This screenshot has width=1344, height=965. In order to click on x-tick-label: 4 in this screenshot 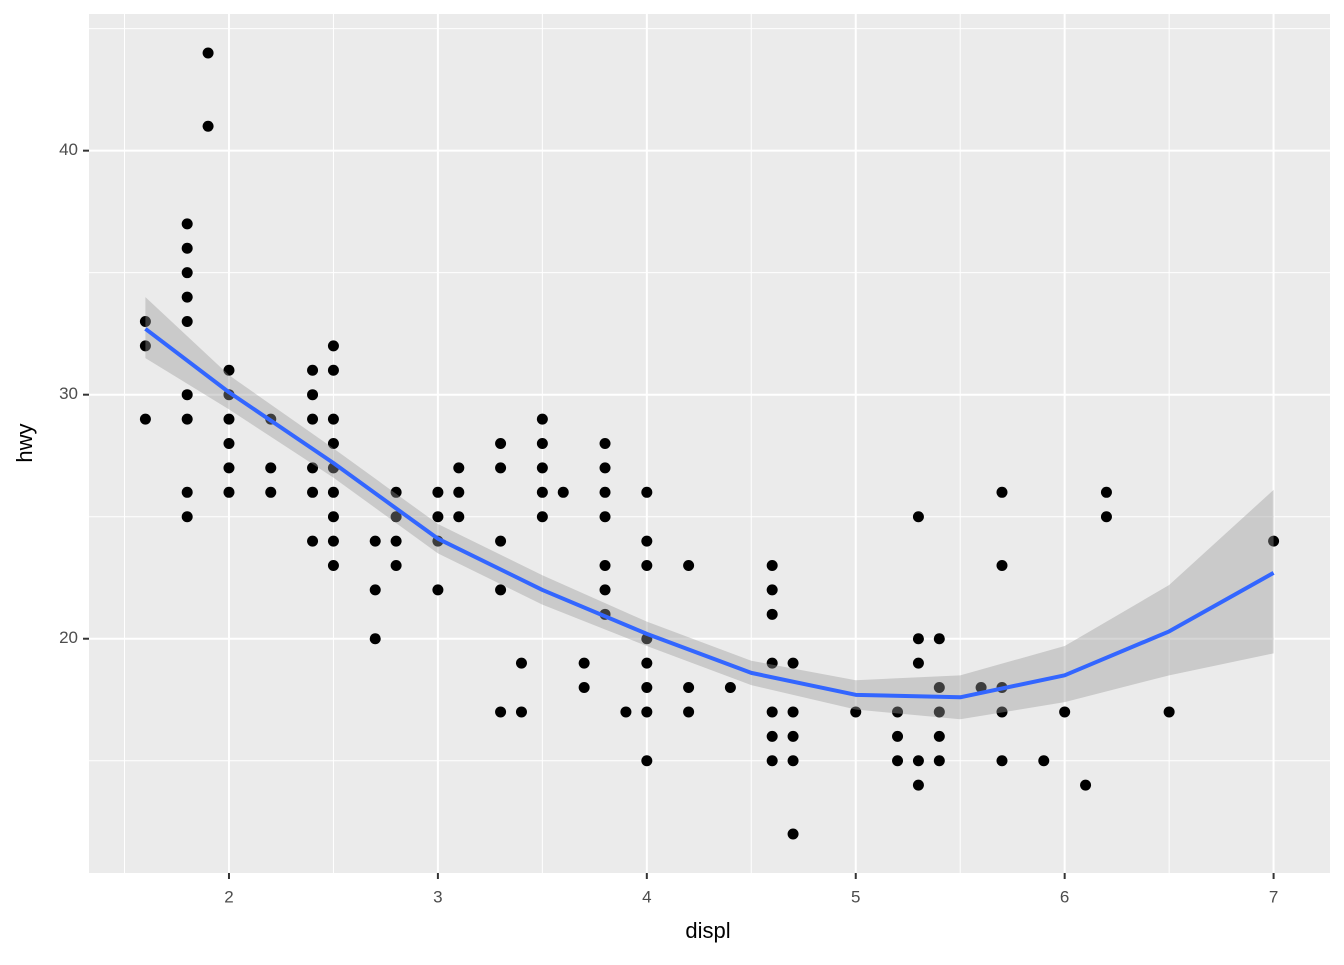, I will do `click(646, 896)`.